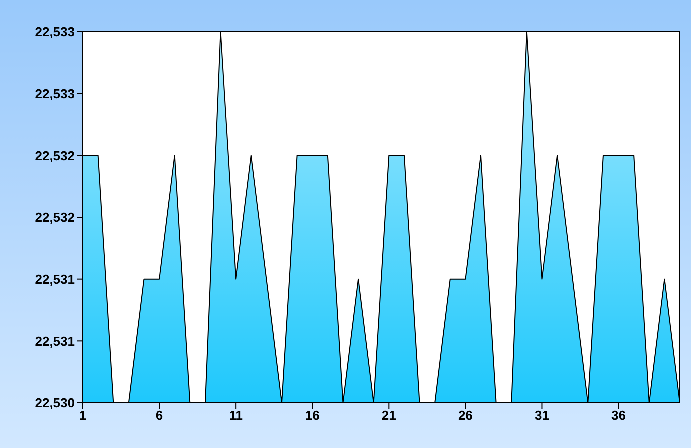  I want to click on x-tick-label: 6, so click(160, 416).